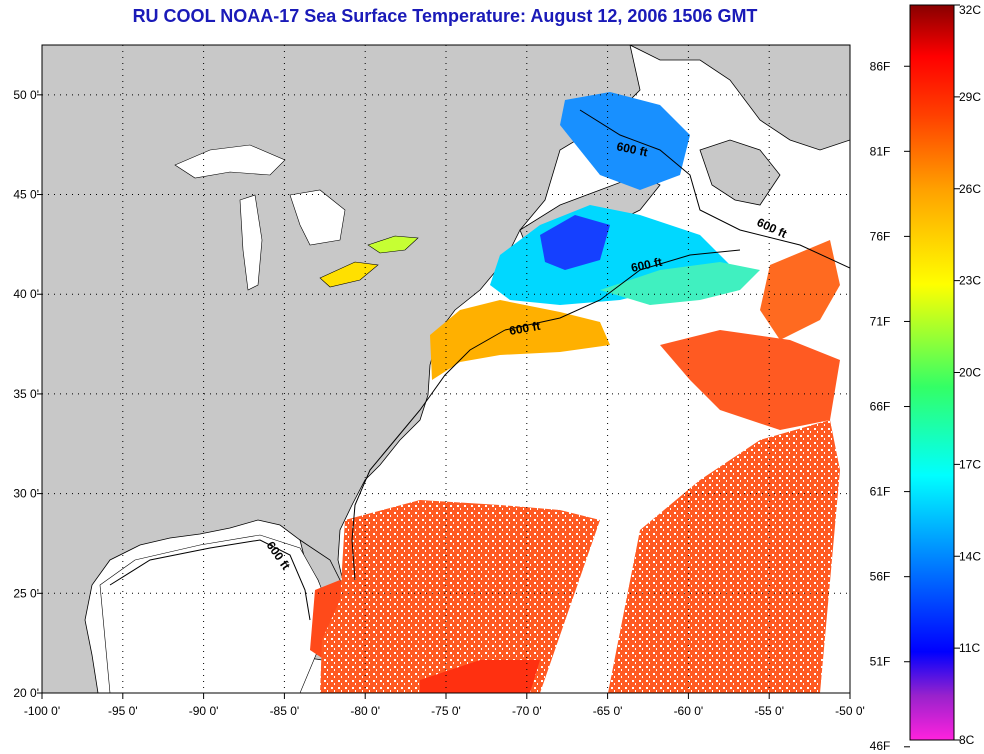  I want to click on lat-tick-label: 30 0', so click(26, 494).